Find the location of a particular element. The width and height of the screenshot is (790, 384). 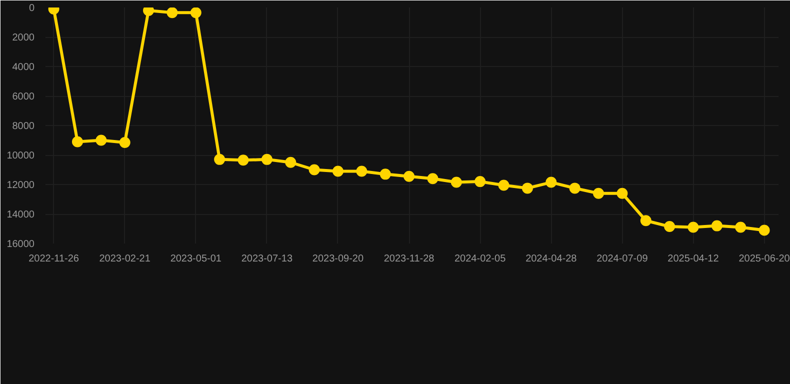

y-tick-label: 8000 is located at coordinates (23, 126).